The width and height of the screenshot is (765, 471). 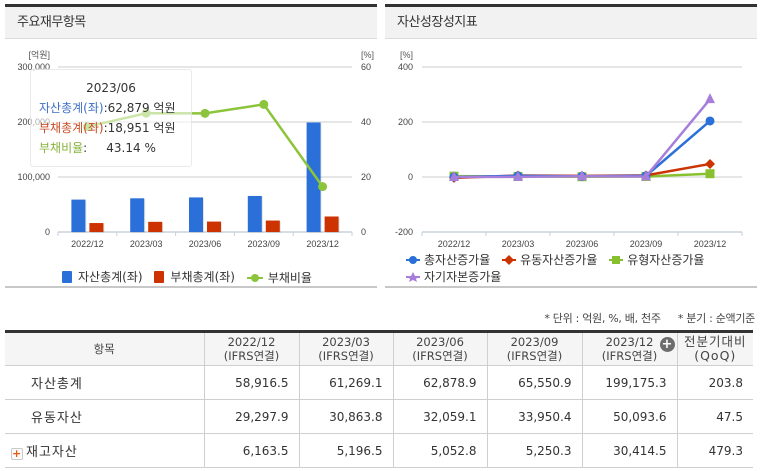 What do you see at coordinates (105, 382) in the screenshot?
I see `row-label-total-assets: 자산총계` at bounding box center [105, 382].